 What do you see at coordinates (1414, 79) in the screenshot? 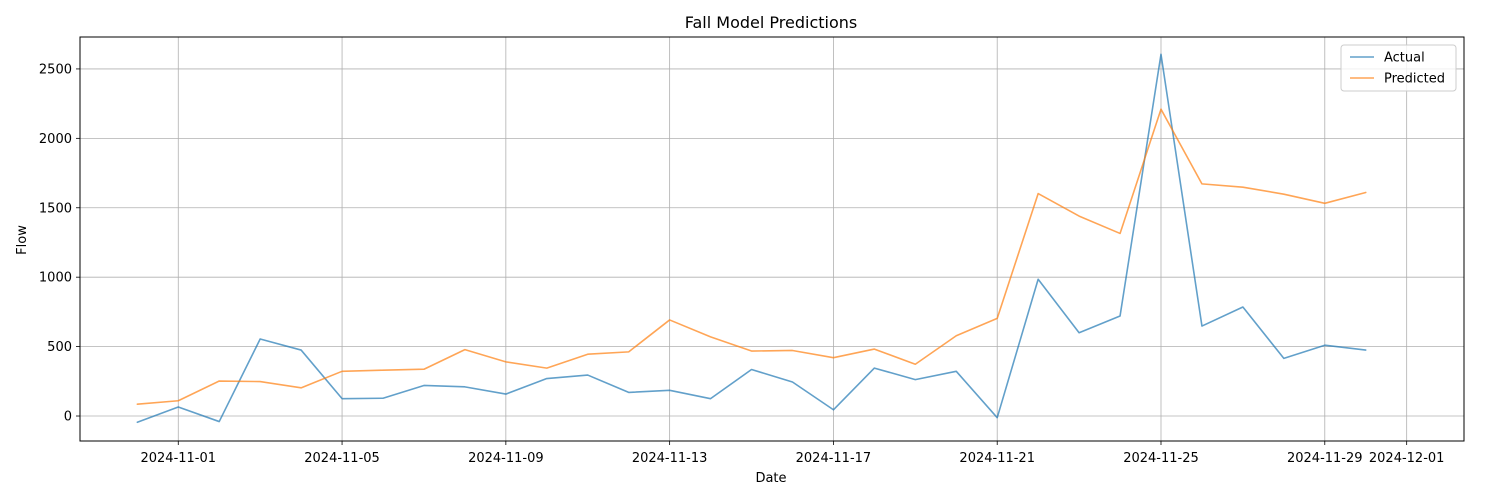
I see `legend-label-predicted: Predicted` at bounding box center [1414, 79].